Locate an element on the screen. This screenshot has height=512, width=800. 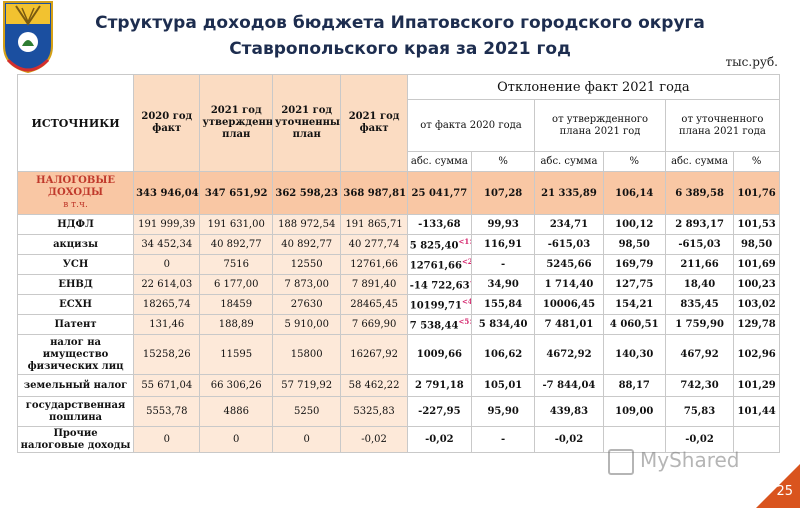
table-cell: 101,44 is located at coordinates (756, 411).